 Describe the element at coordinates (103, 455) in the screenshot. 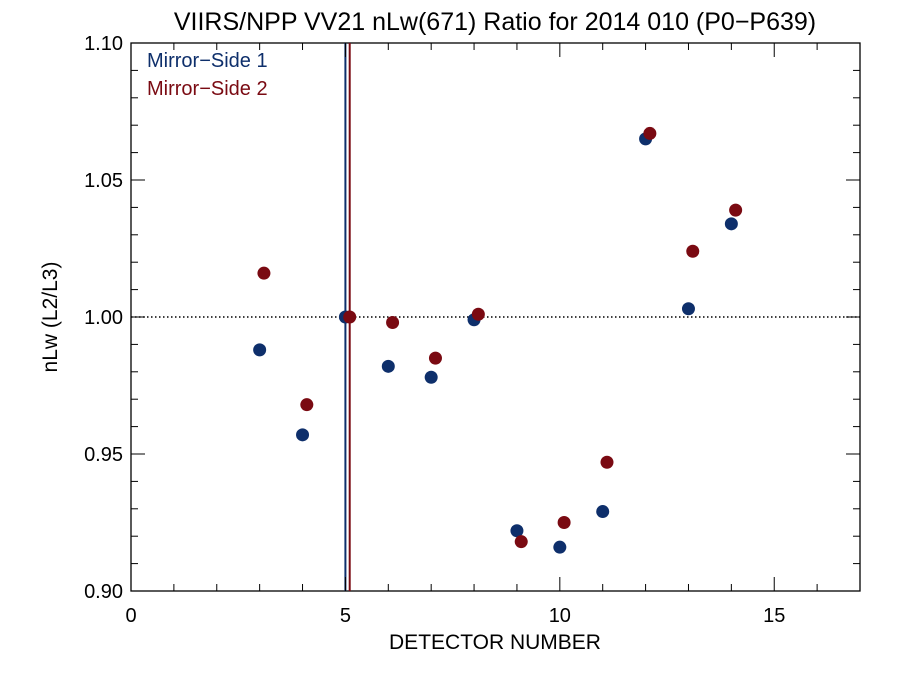

I see `y-tick-label: 0.95` at that location.